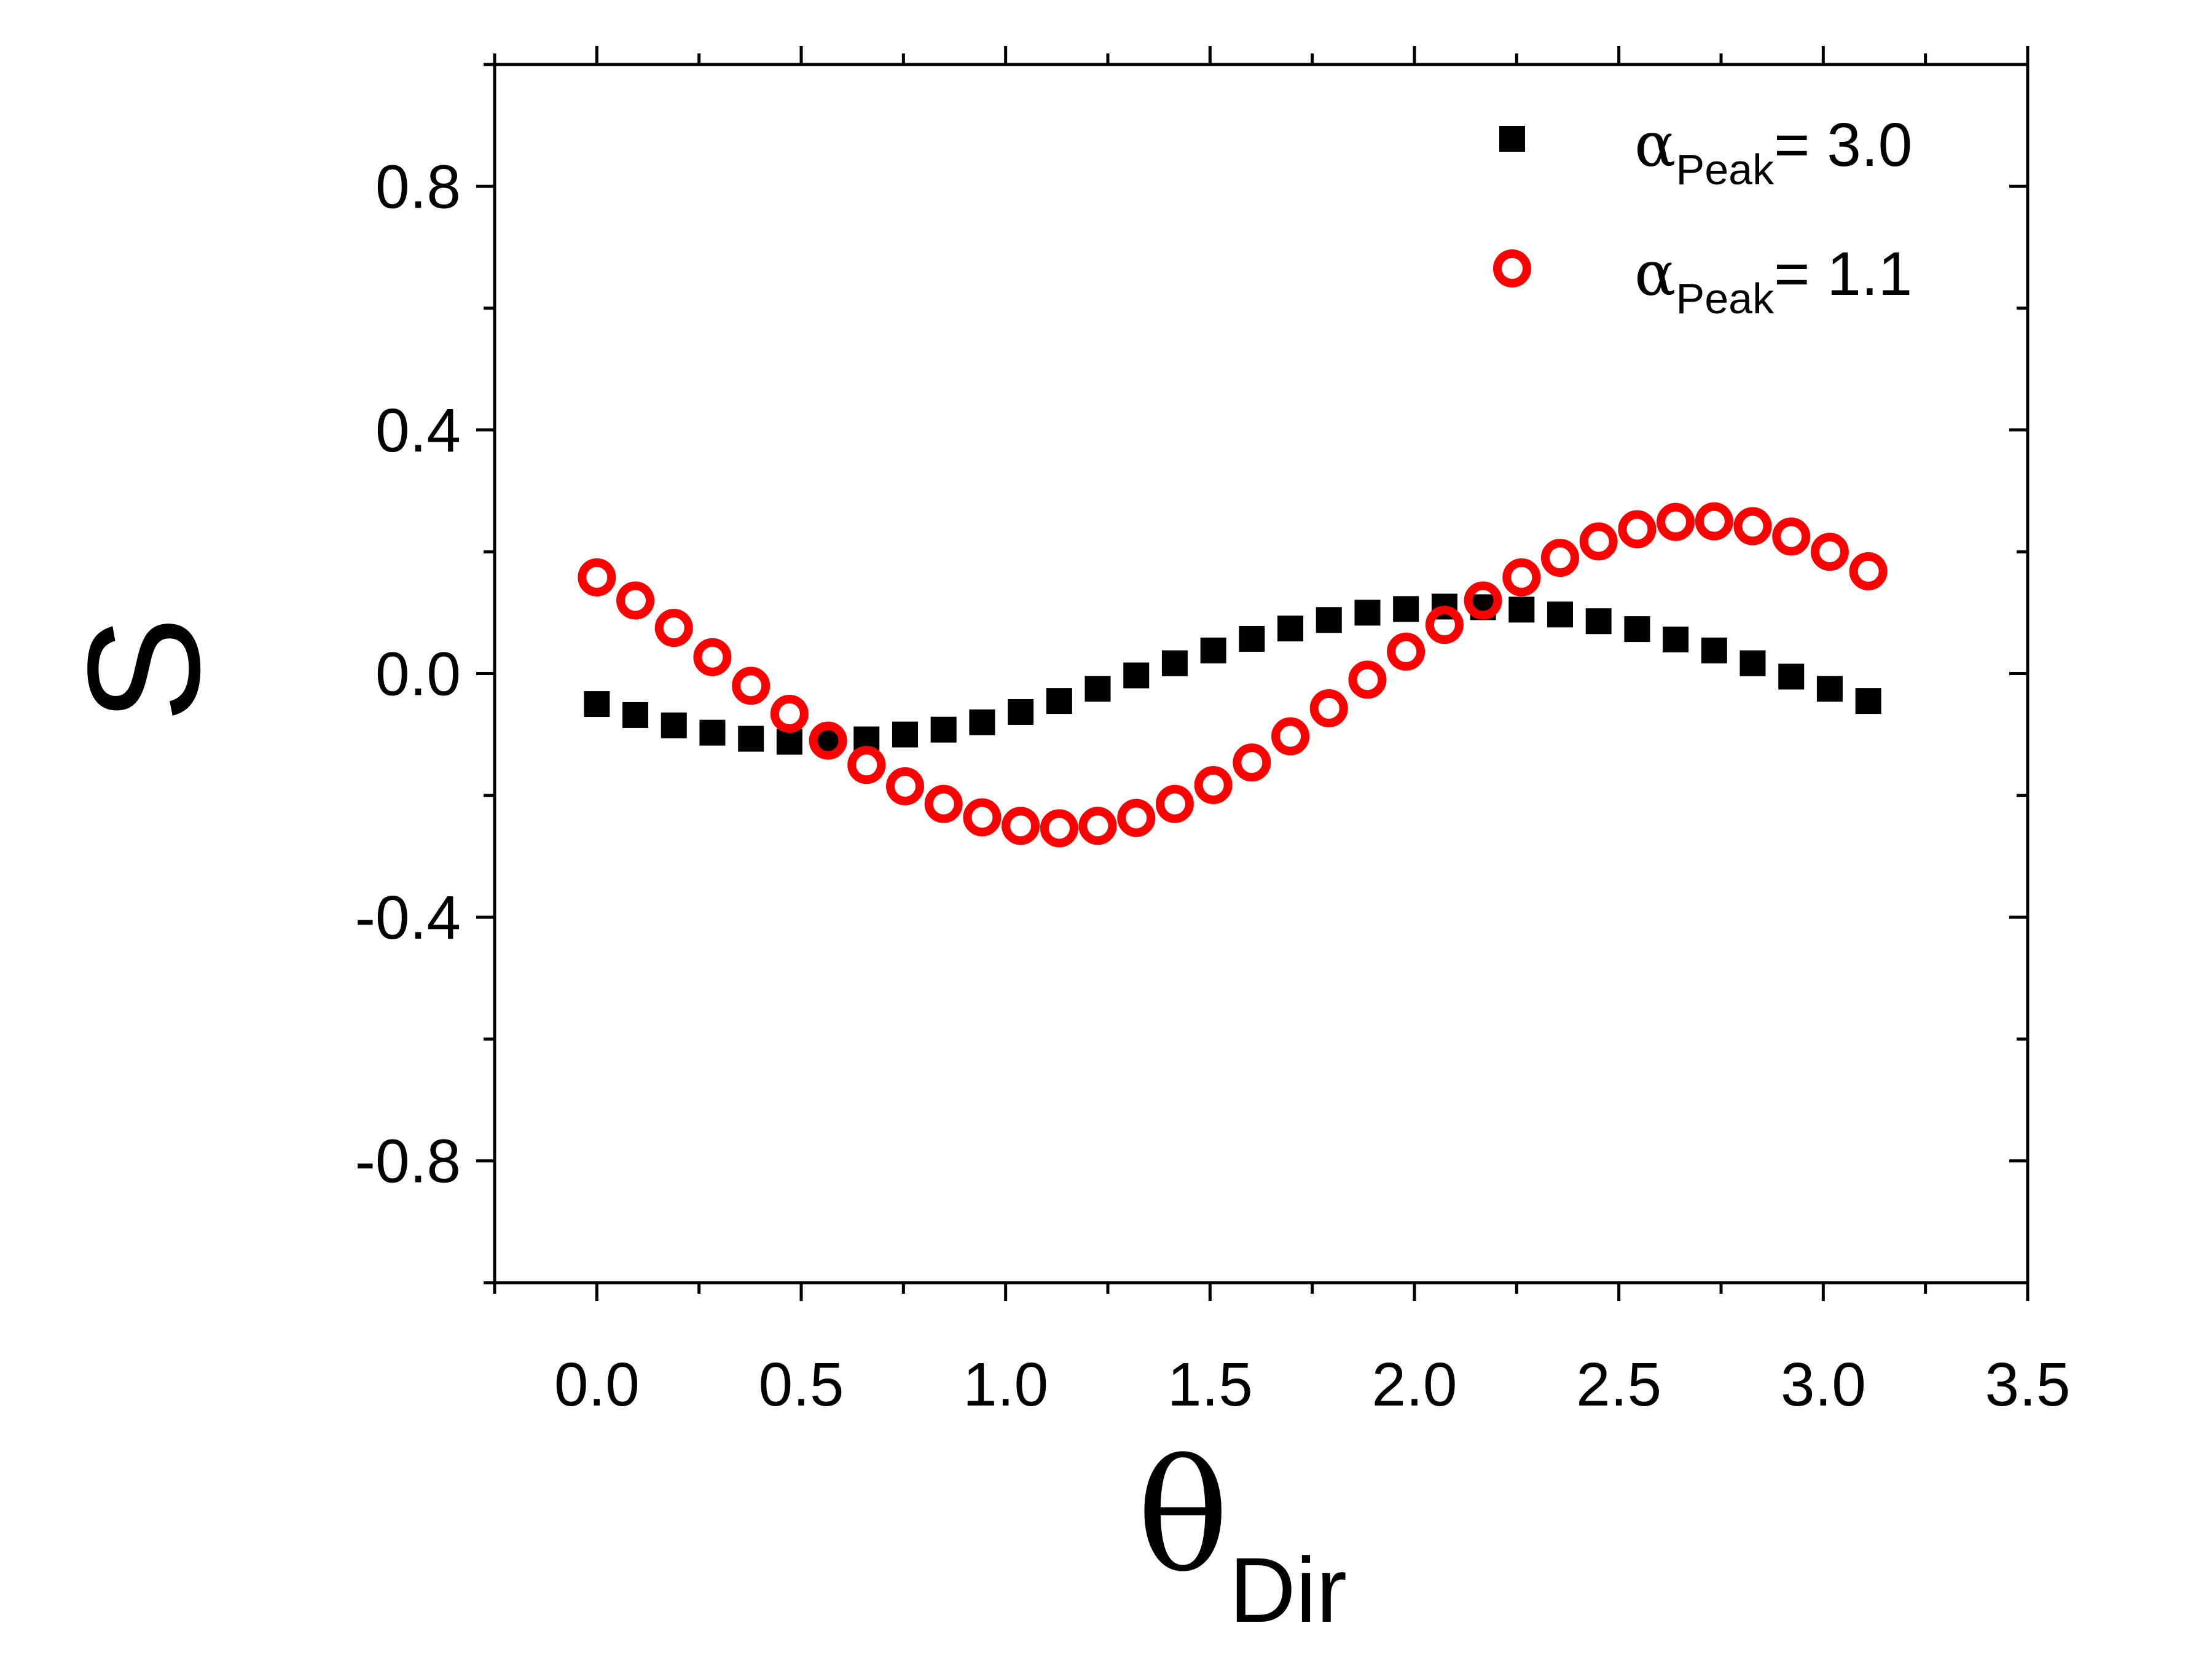  Describe the element at coordinates (1702, 216) in the screenshot. I see `legend: αPeak= 3.0 αPeak= 1.1` at that location.